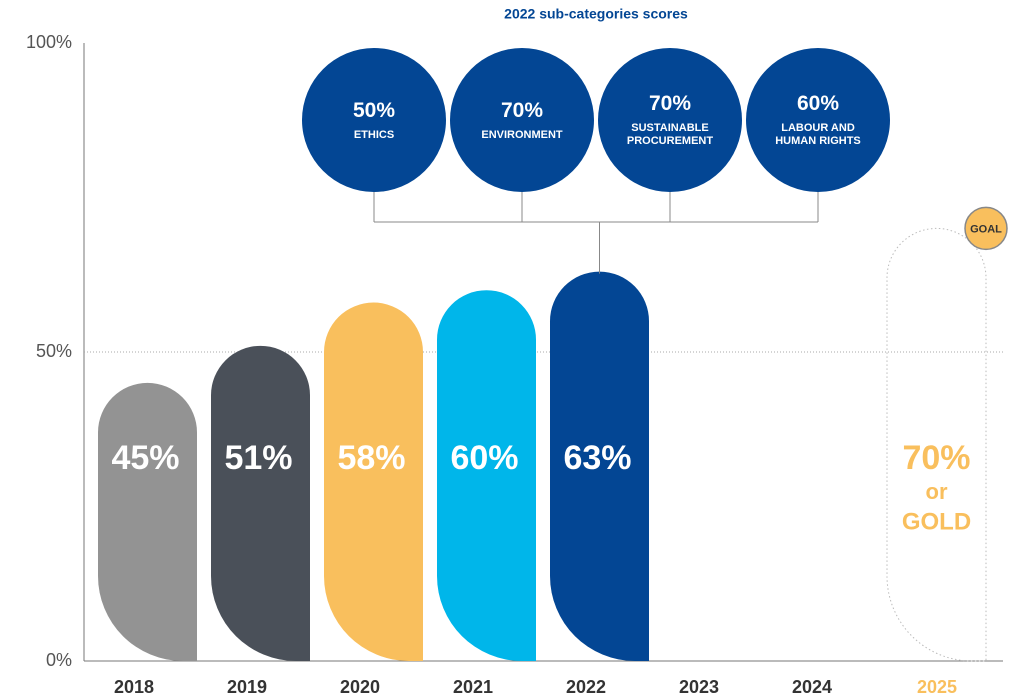  Describe the element at coordinates (812, 687) in the screenshot. I see `x-tick-label: 2024` at that location.